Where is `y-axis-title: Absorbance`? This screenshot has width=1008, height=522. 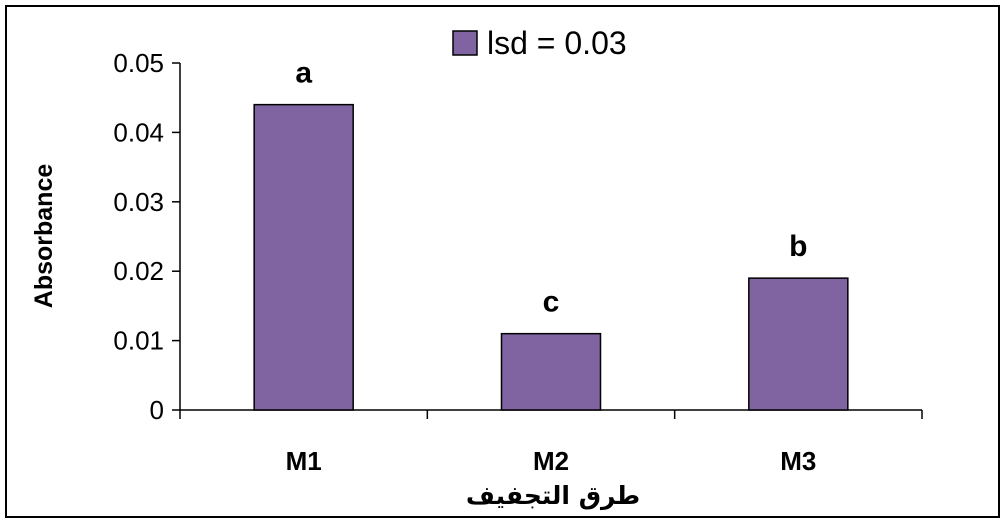 y-axis-title: Absorbance is located at coordinates (44, 236).